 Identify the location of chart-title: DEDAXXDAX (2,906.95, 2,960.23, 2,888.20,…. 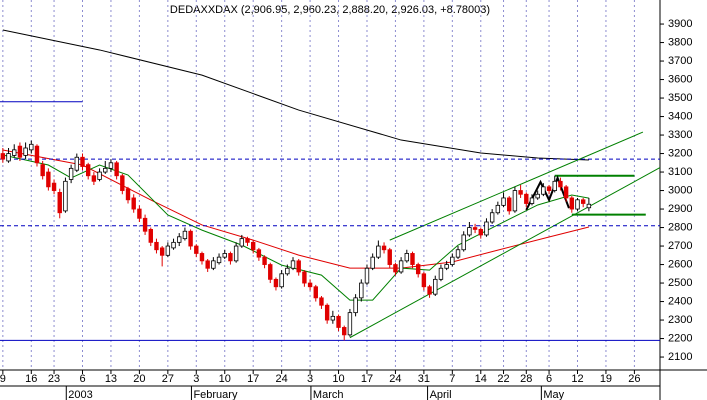
(330, 10).